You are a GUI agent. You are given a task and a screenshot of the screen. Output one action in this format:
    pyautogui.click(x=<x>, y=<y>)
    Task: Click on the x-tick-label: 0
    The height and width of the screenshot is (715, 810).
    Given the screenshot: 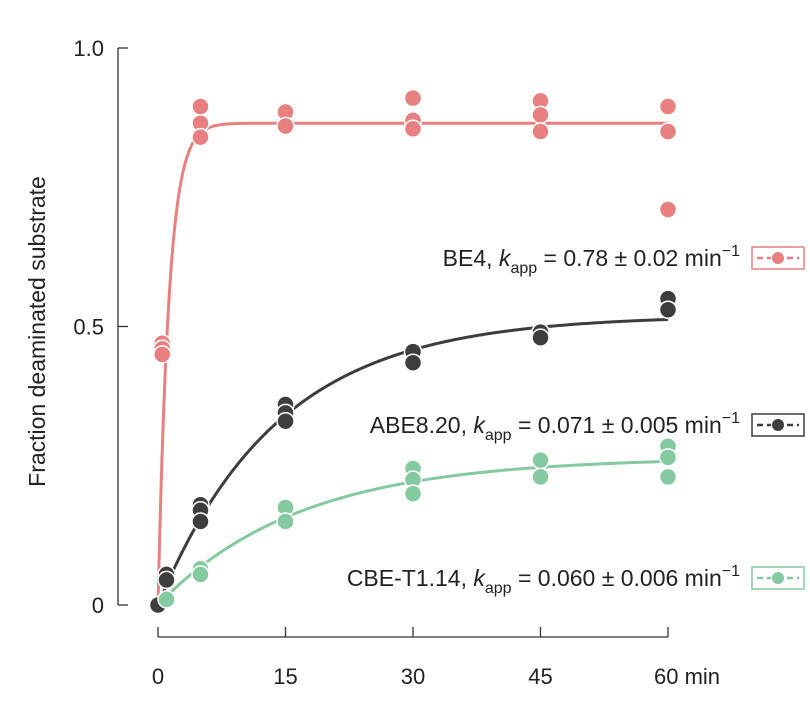 What is the action you would take?
    pyautogui.click(x=158, y=676)
    